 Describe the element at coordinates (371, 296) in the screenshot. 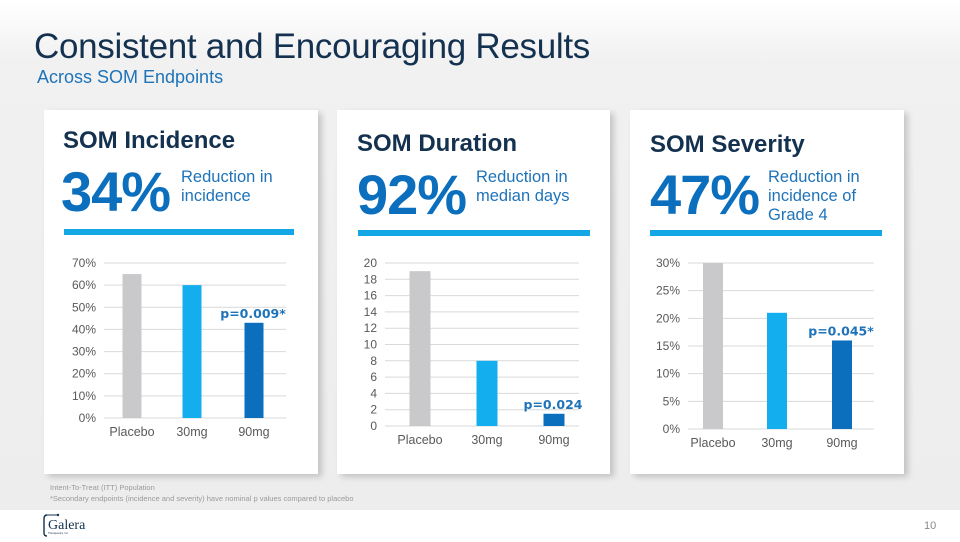

I see `y-tick-label: 16` at that location.